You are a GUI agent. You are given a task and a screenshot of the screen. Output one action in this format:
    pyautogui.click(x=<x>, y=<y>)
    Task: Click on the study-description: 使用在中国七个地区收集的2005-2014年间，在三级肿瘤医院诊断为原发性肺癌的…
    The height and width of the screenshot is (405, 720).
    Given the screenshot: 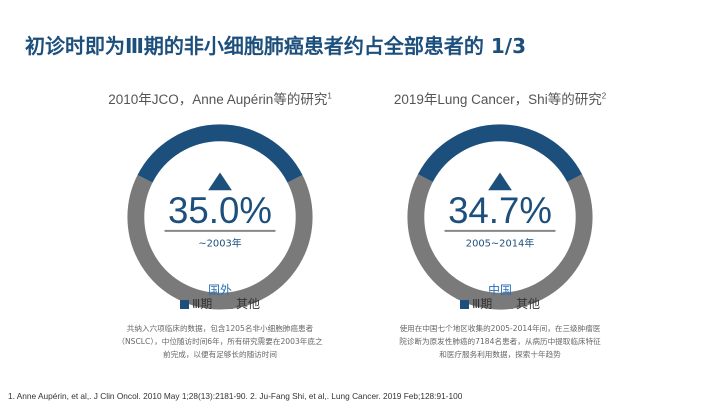 What is the action you would take?
    pyautogui.click(x=500, y=341)
    